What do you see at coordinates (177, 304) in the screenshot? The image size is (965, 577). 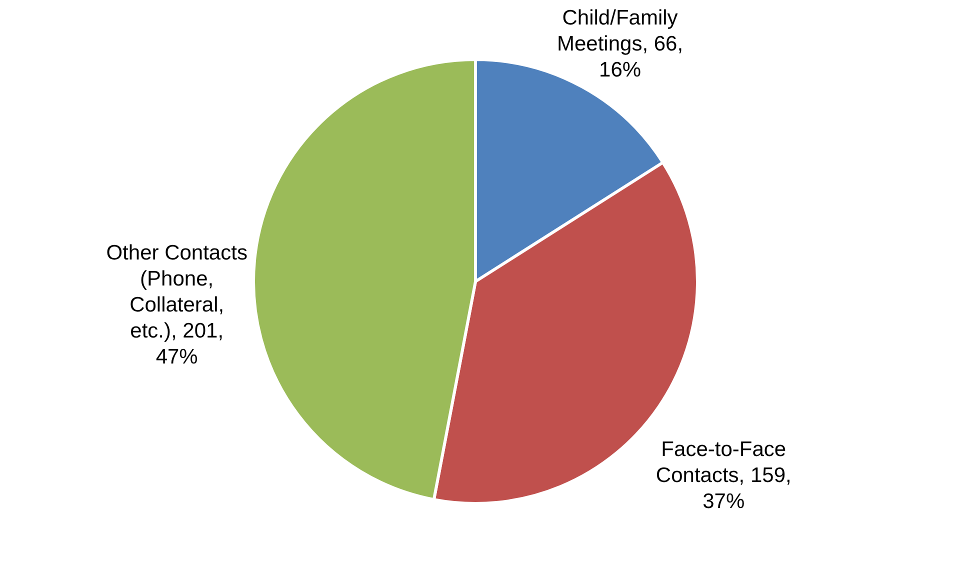 I see `slice-label: Other Contacts (Phone, Collateral, etc.), 201, 47%` at bounding box center [177, 304].